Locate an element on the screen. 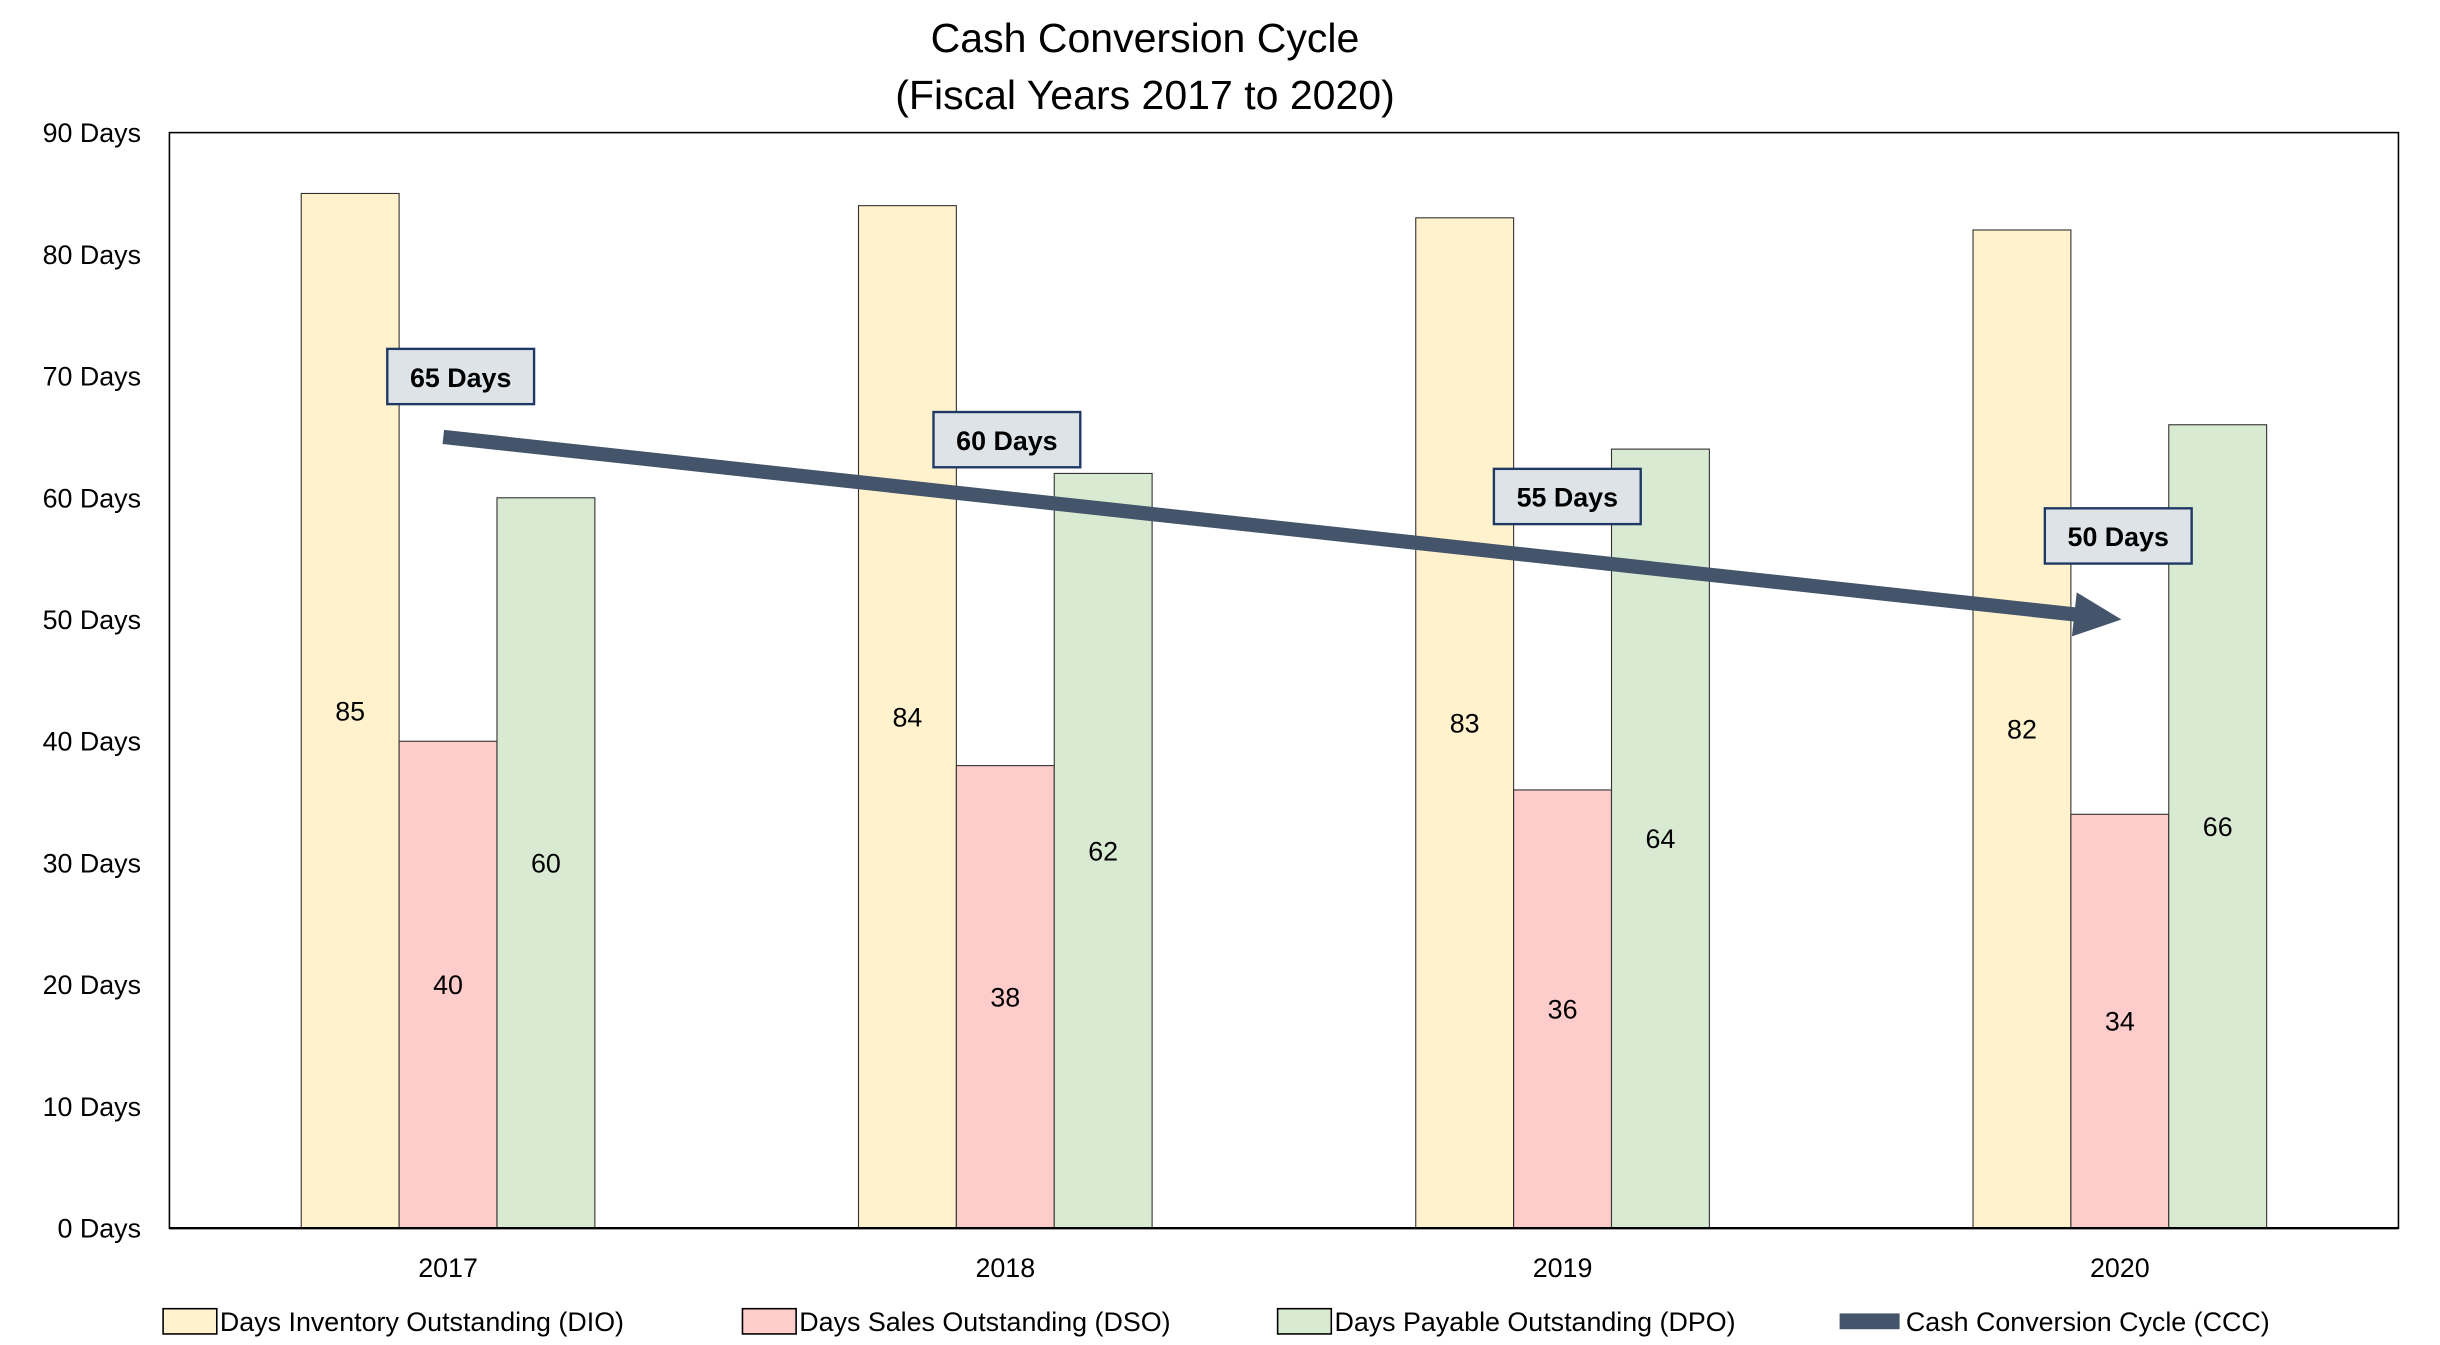 The height and width of the screenshot is (1345, 2440). y-tick-label: 80 Days is located at coordinates (92, 255).